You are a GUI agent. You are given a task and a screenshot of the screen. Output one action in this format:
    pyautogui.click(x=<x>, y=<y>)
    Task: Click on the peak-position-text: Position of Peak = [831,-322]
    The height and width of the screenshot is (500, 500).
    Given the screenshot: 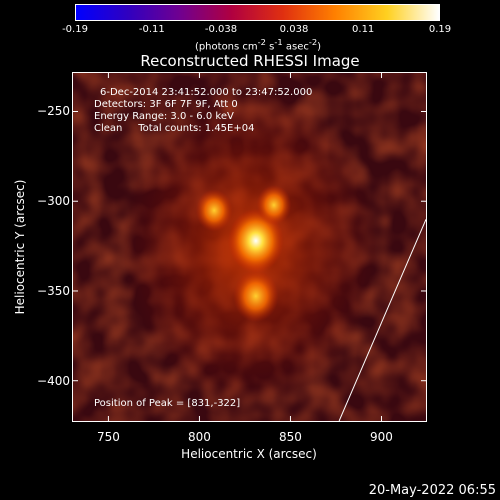 What is the action you would take?
    pyautogui.click(x=167, y=403)
    